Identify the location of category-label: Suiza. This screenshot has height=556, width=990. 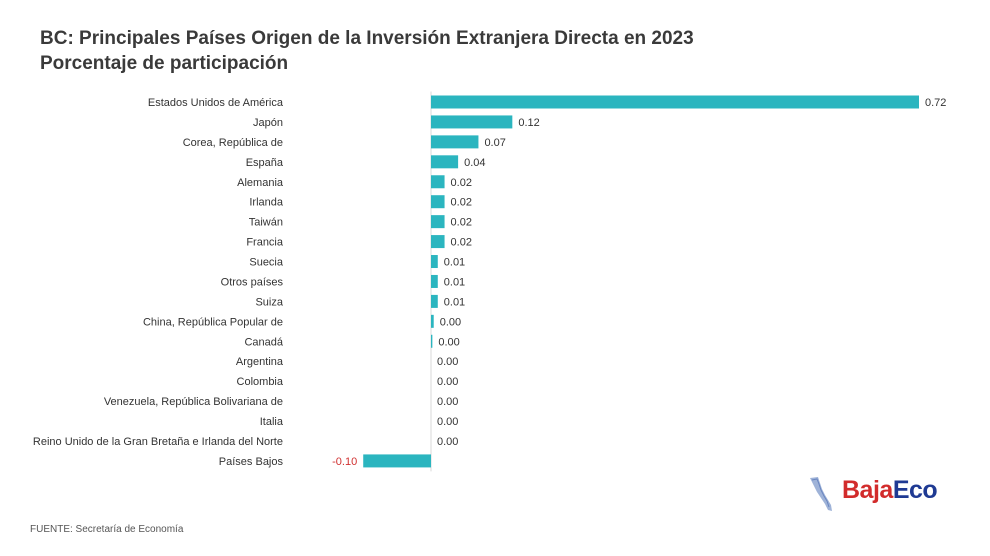
(269, 302).